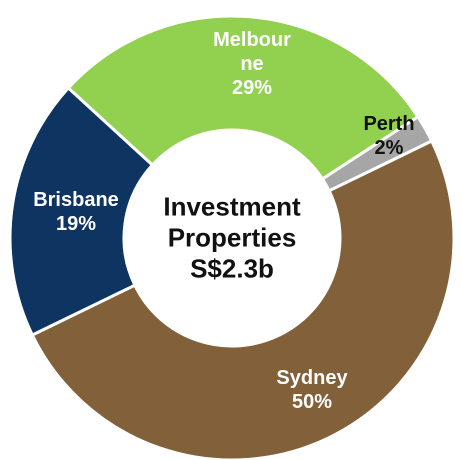 Image resolution: width=462 pixels, height=460 pixels. I want to click on chart-title: Investment Properties S$2.3b, so click(232, 237).